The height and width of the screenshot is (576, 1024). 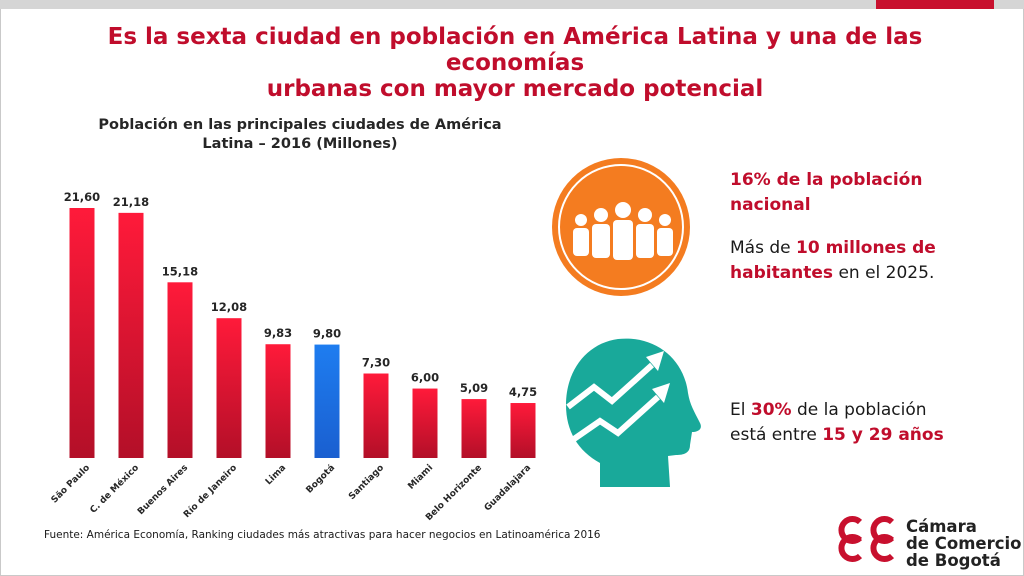 What do you see at coordinates (82, 197) in the screenshot?
I see `bar-value-label-0: 21,60` at bounding box center [82, 197].